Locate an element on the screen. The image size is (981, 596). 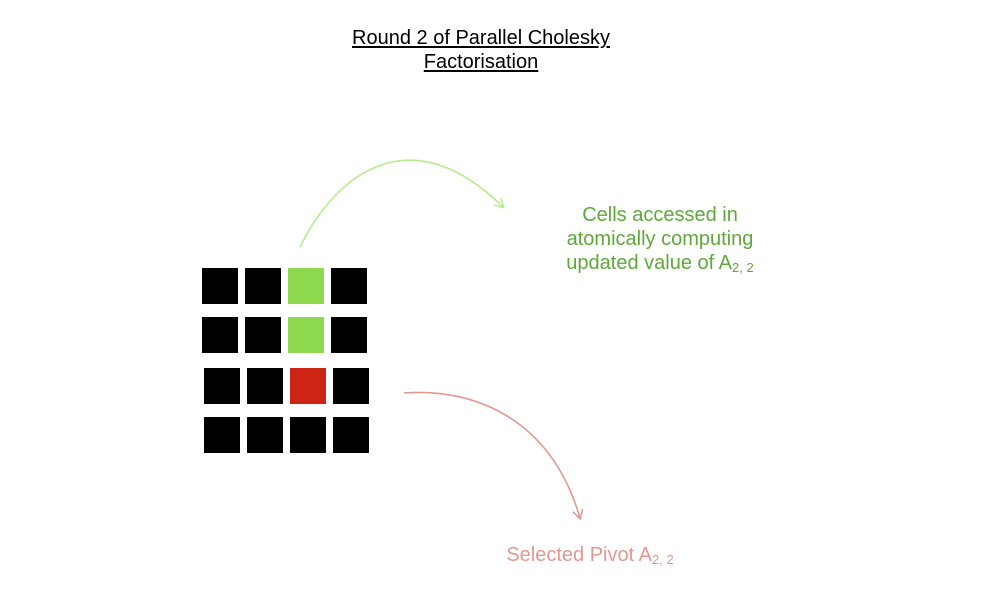
matrix-cell-0-2-accessed is located at coordinates (306, 286).